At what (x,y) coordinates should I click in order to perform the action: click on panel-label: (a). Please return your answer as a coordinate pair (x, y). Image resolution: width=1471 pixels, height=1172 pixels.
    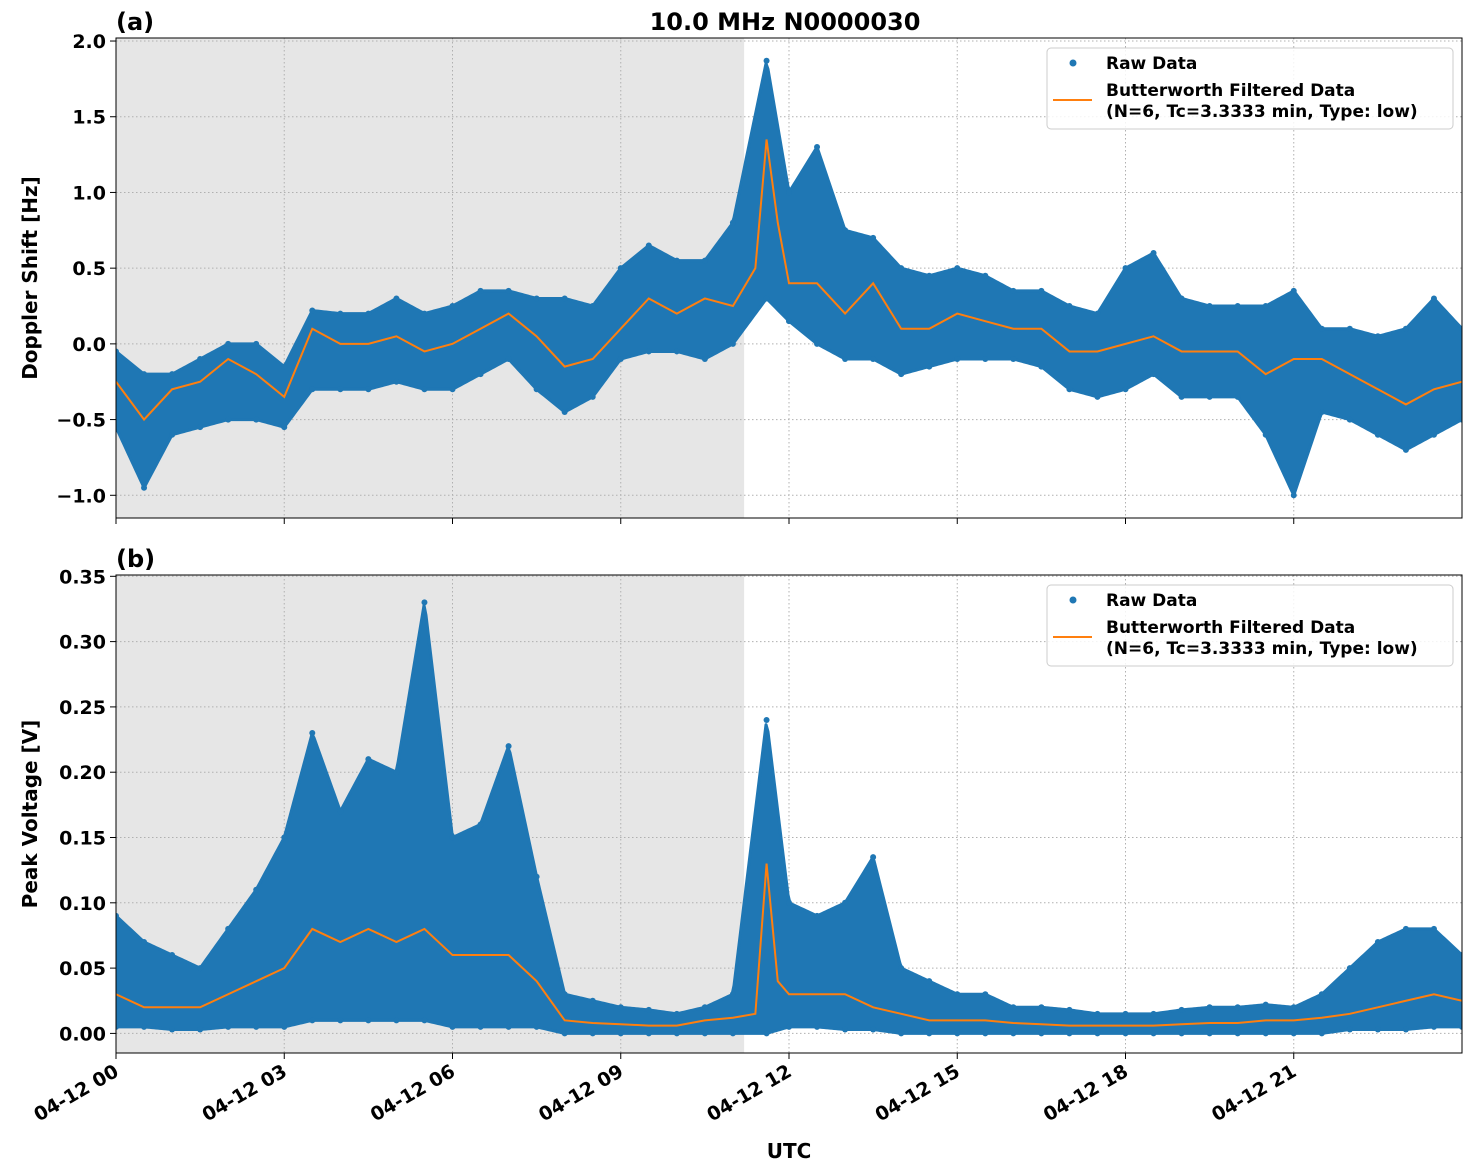
    Looking at the image, I should click on (135, 22).